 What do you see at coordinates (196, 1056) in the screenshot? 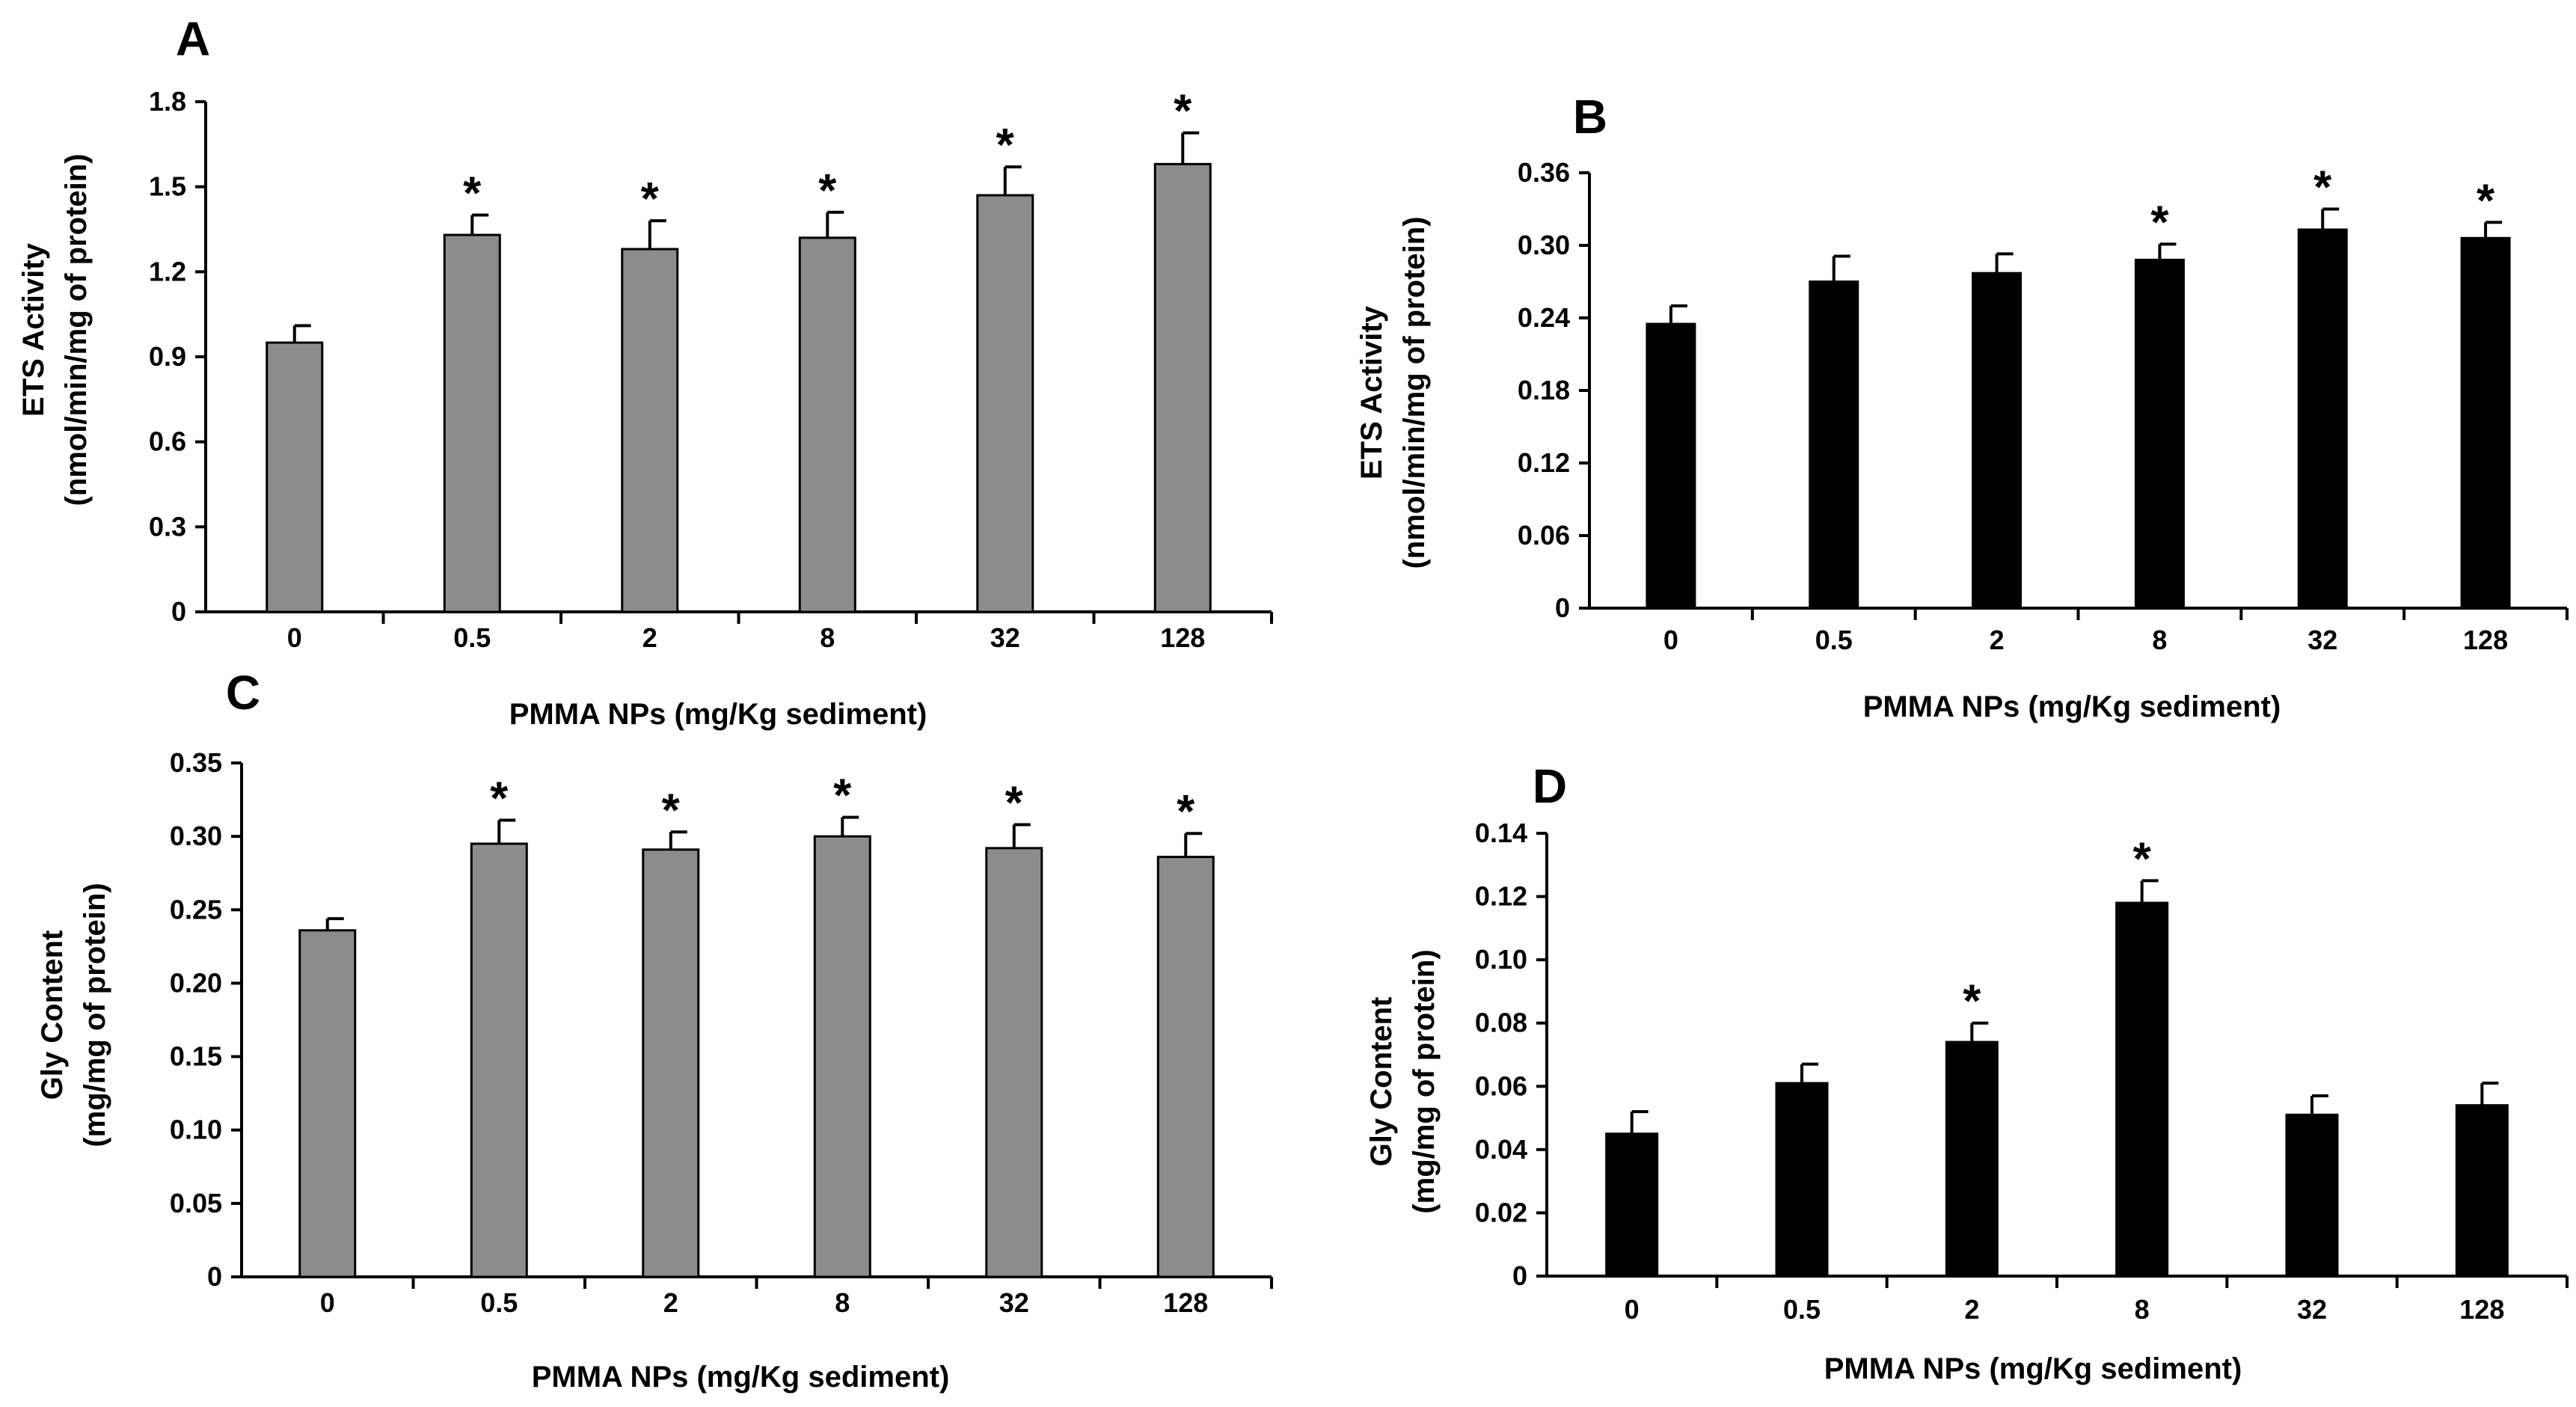
I see `panel-c-ytick-label: 0.15` at bounding box center [196, 1056].